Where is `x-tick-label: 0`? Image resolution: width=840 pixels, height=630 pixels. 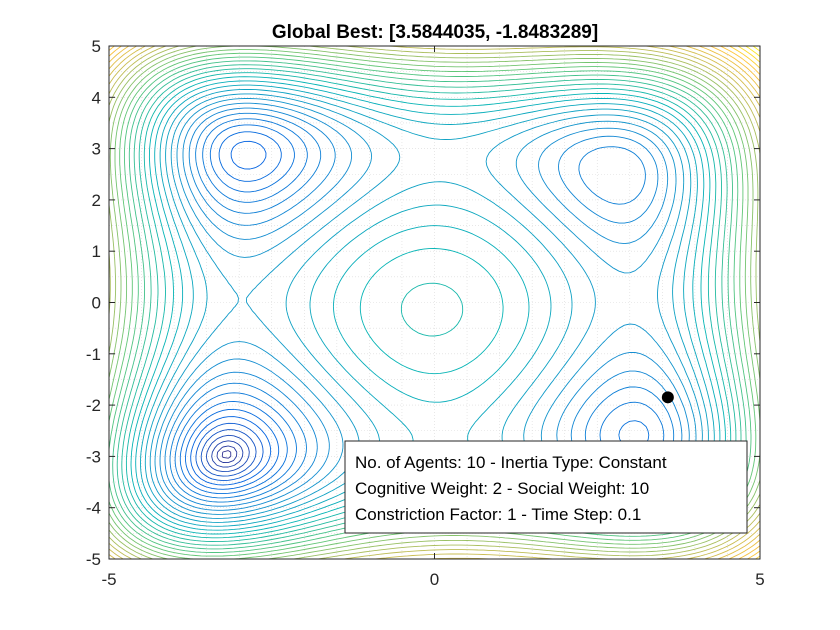
x-tick-label: 0 is located at coordinates (434, 579).